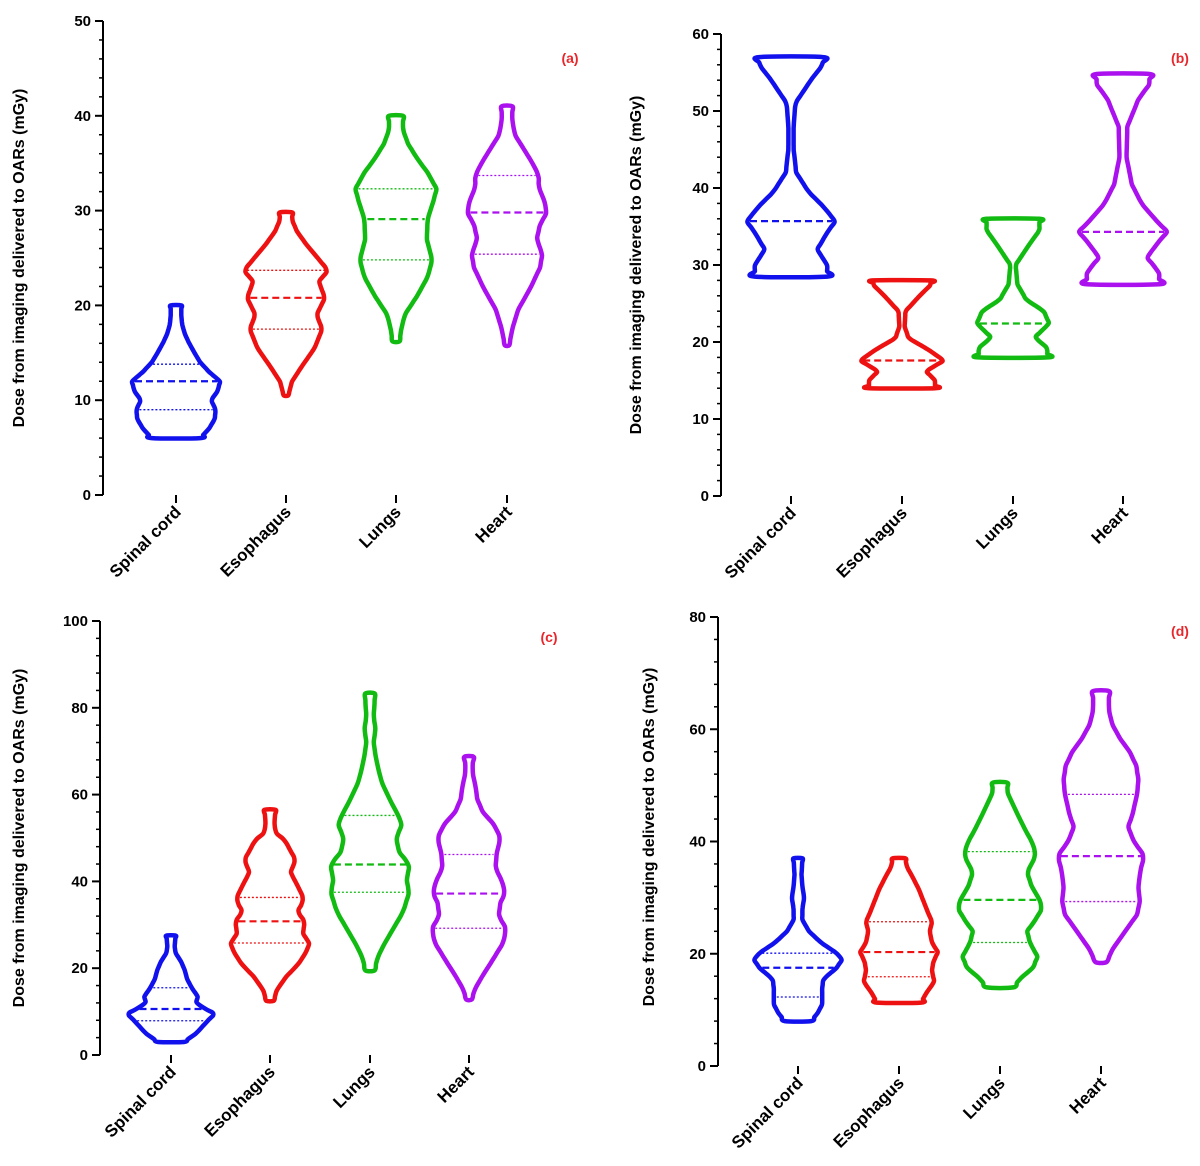 The width and height of the screenshot is (1200, 1166). What do you see at coordinates (569, 58) in the screenshot?
I see `panel-label: (a)` at bounding box center [569, 58].